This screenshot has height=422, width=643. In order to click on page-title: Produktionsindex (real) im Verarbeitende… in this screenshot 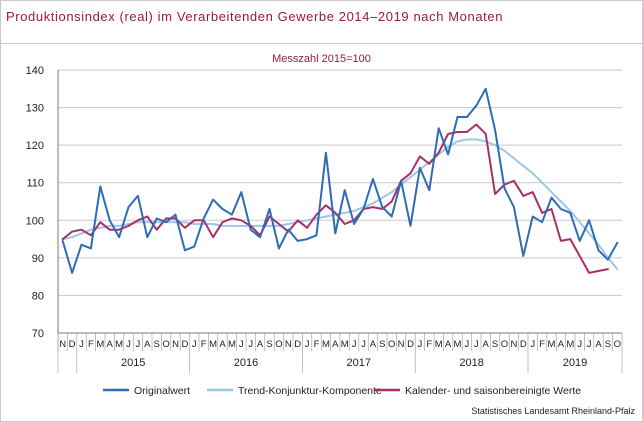, I will do `click(255, 16)`.